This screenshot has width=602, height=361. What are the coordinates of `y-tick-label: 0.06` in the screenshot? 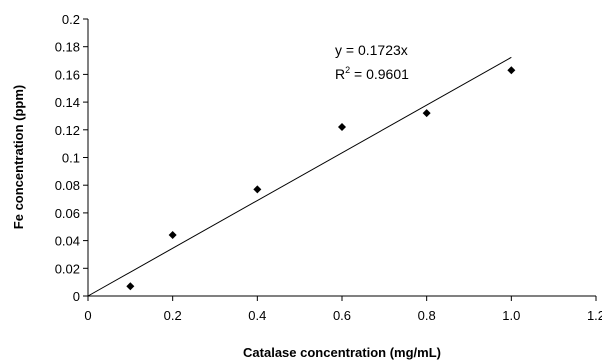 It's located at (67, 213).